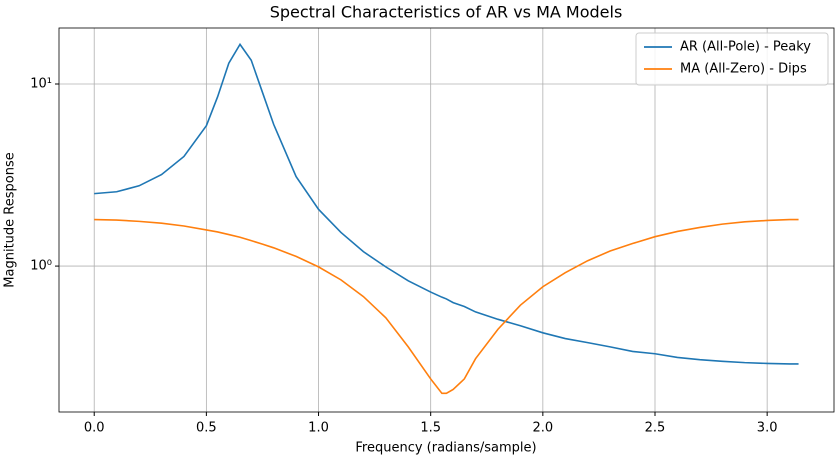  What do you see at coordinates (542, 428) in the screenshot?
I see `x-tick-label: 2.0` at bounding box center [542, 428].